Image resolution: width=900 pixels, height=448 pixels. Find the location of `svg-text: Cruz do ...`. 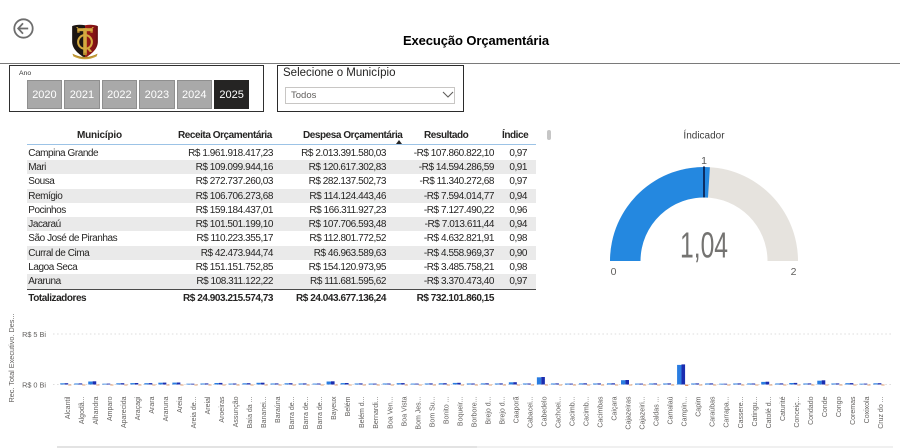

svg-text: Cruz do ... is located at coordinates (881, 412).